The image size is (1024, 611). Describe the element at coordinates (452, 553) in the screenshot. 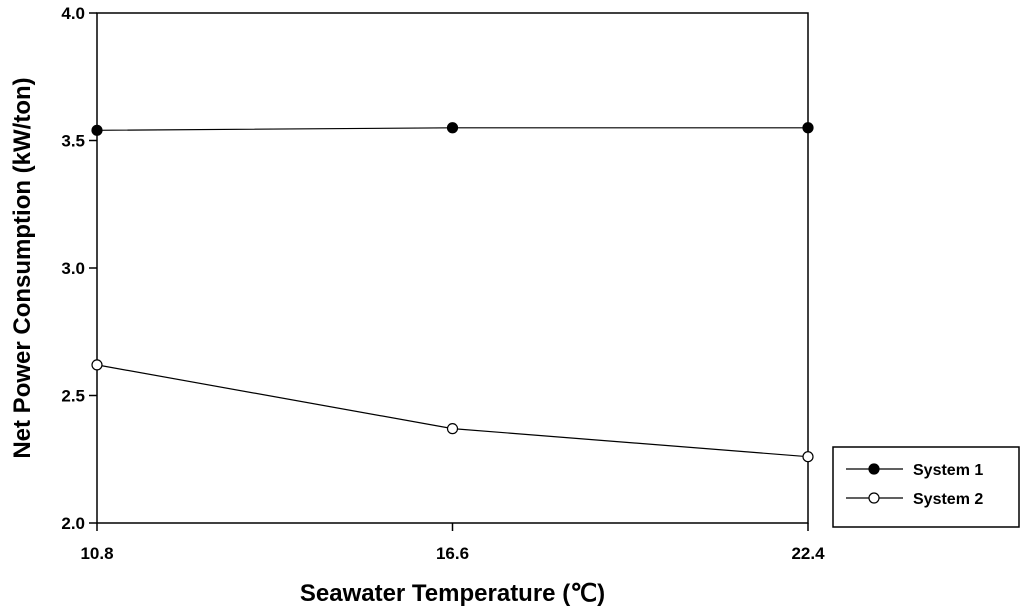

I see `x-tick-label: 16.6` at that location.